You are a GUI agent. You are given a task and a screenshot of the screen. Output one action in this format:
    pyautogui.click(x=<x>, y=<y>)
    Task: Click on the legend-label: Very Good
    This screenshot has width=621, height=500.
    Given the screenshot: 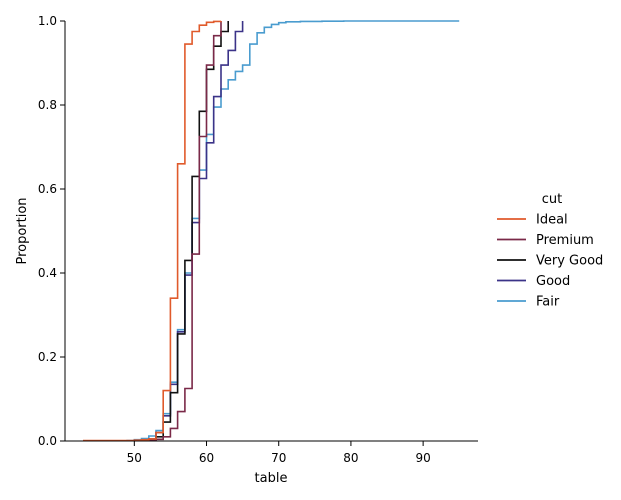 What is the action you would take?
    pyautogui.click(x=569, y=261)
    